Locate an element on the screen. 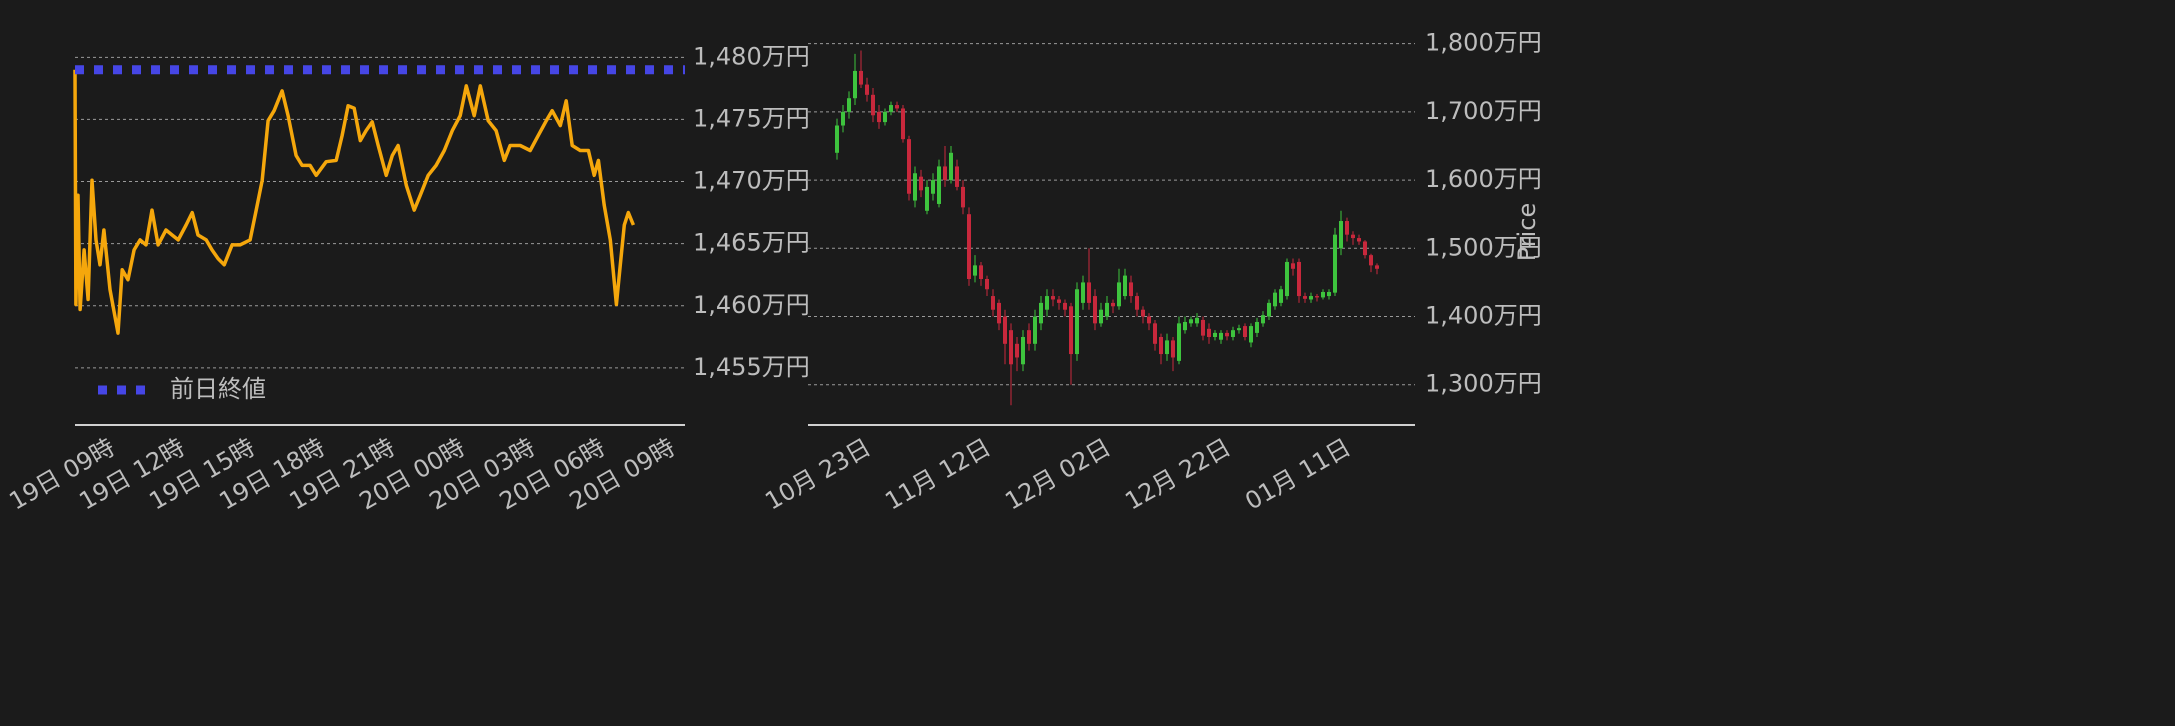 The image size is (2175, 726). y-tick-label: 1,475万円 is located at coordinates (751, 118).